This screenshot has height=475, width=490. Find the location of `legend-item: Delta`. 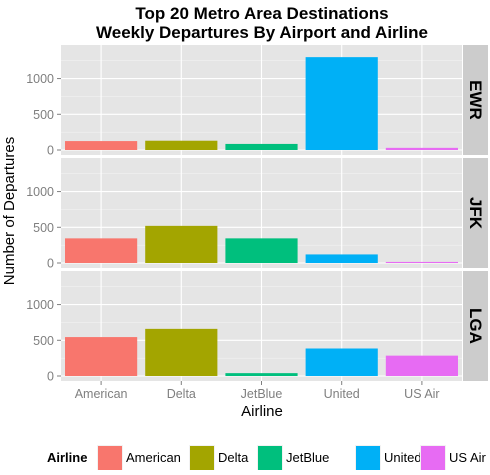

legend-item: Delta is located at coordinates (219, 458).